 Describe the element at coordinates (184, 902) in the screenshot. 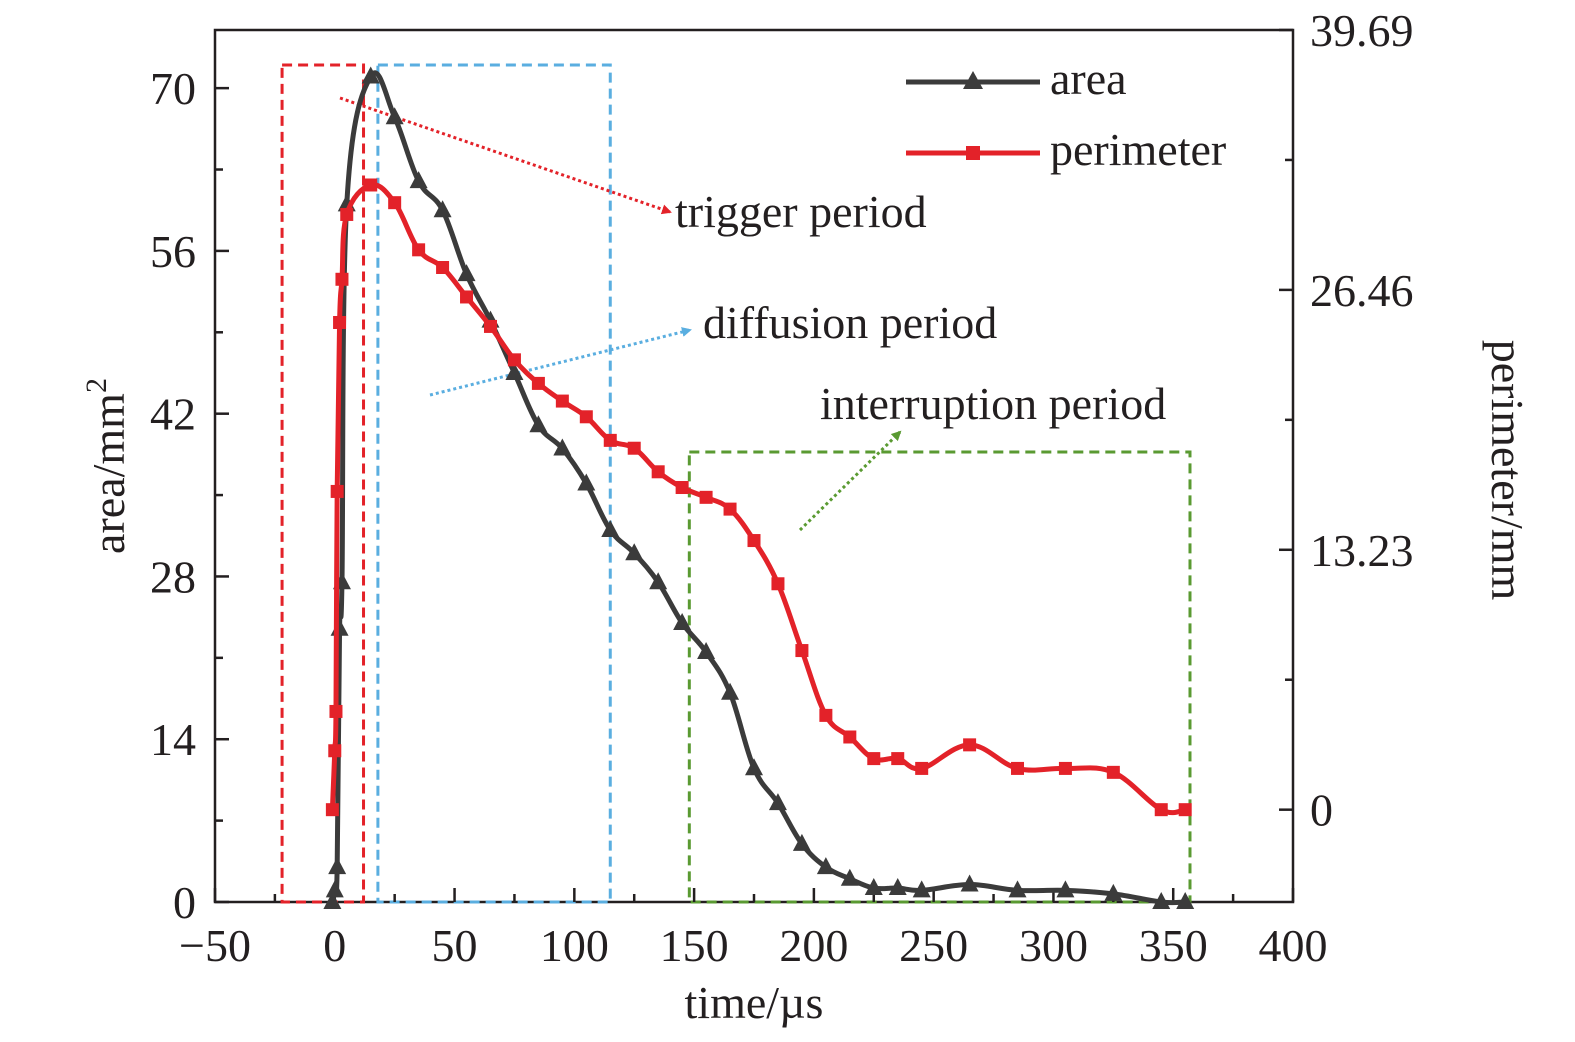

I see `y-tick-label: 0` at that location.